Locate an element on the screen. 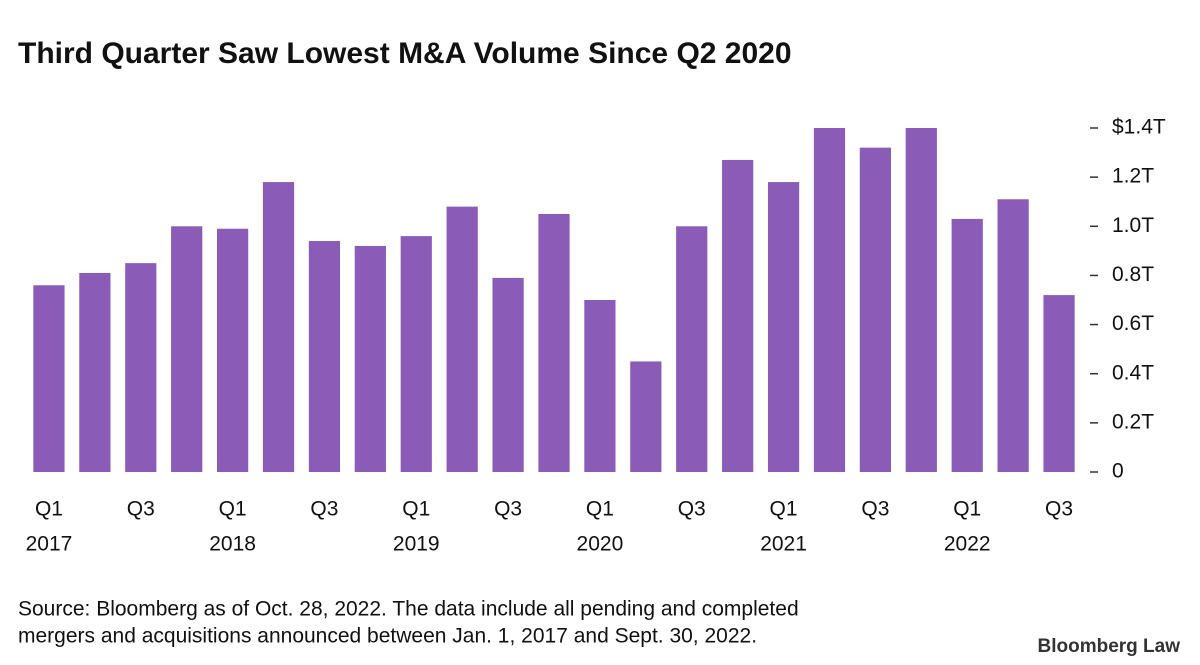 This screenshot has height=665, width=1200. x-year-label: 2019 is located at coordinates (416, 544).